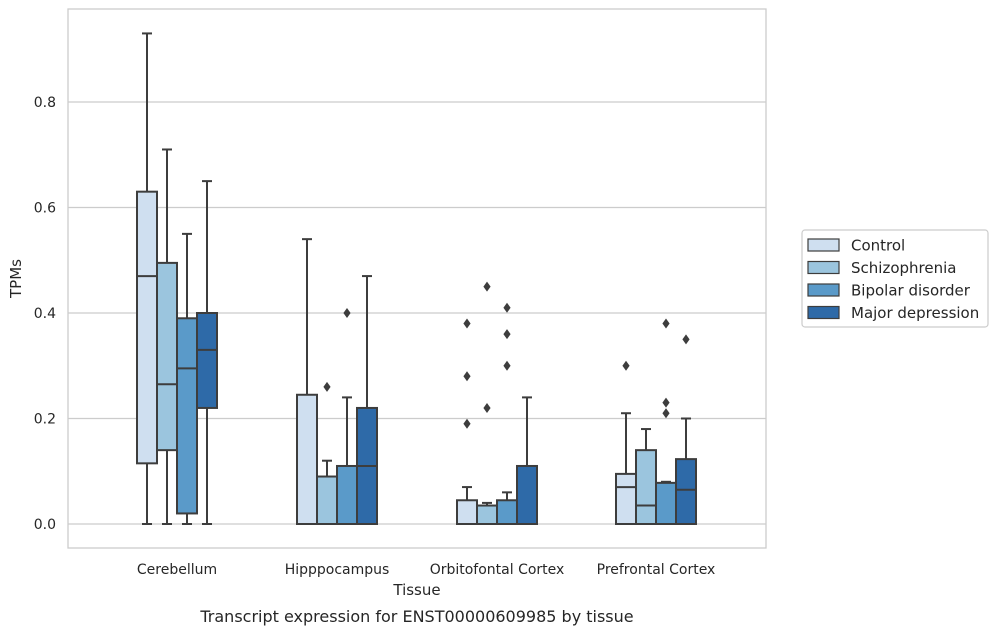 The image size is (997, 634). Describe the element at coordinates (915, 313) in the screenshot. I see `legend-label: Major depression` at that location.